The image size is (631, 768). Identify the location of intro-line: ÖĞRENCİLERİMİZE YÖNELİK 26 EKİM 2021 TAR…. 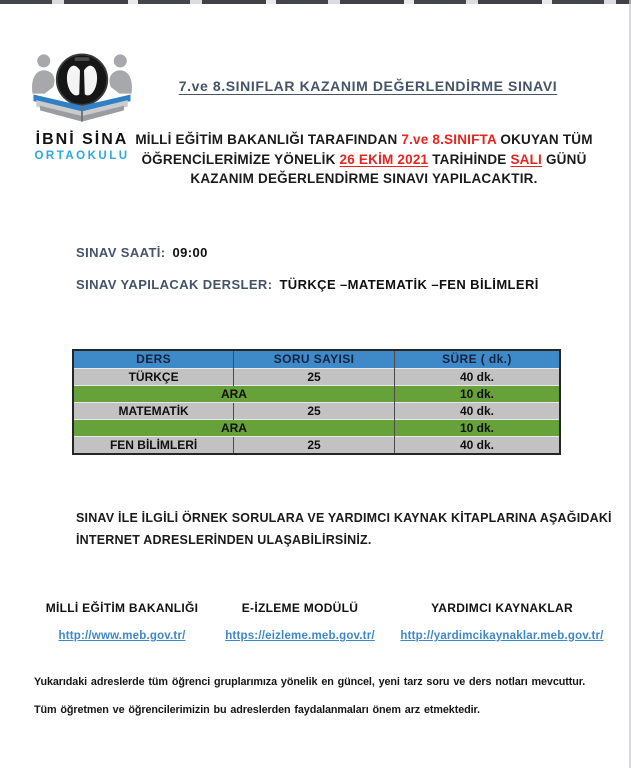
(364, 160).